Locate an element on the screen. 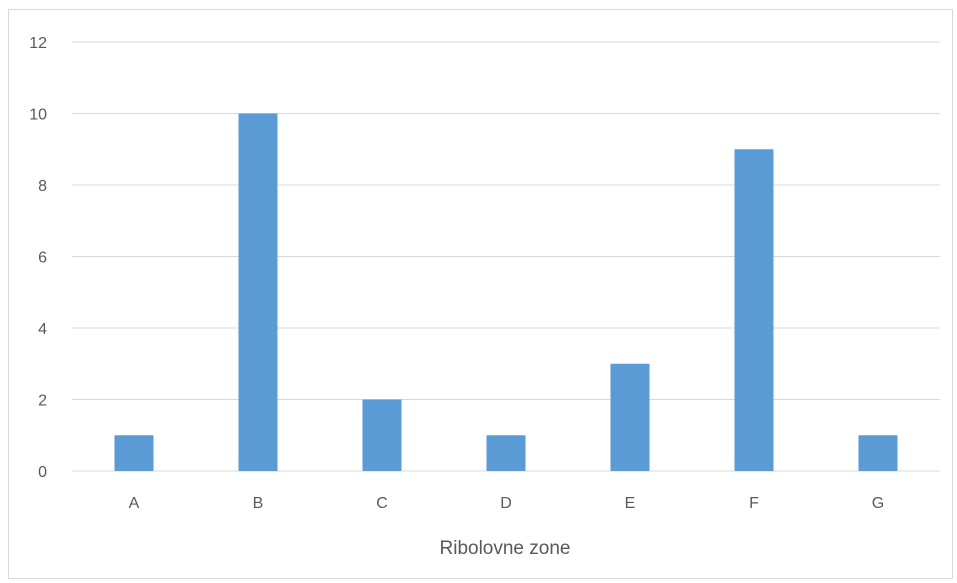 The height and width of the screenshot is (583, 957). x-tick-label: E is located at coordinates (630, 503).